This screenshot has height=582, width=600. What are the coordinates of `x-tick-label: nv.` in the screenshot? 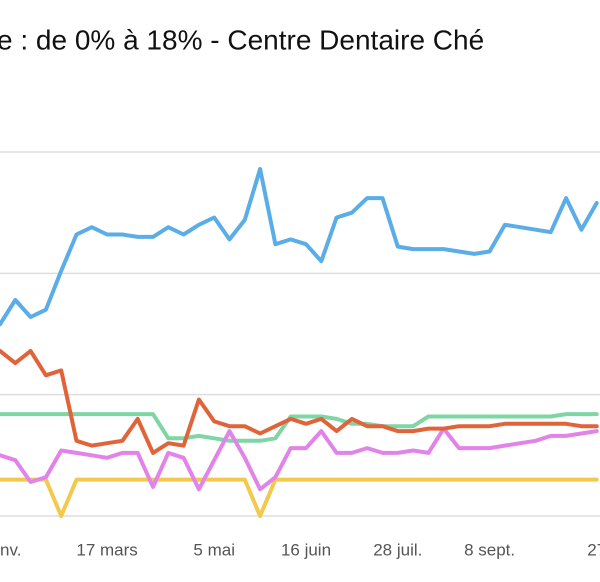 It's located at (10, 549).